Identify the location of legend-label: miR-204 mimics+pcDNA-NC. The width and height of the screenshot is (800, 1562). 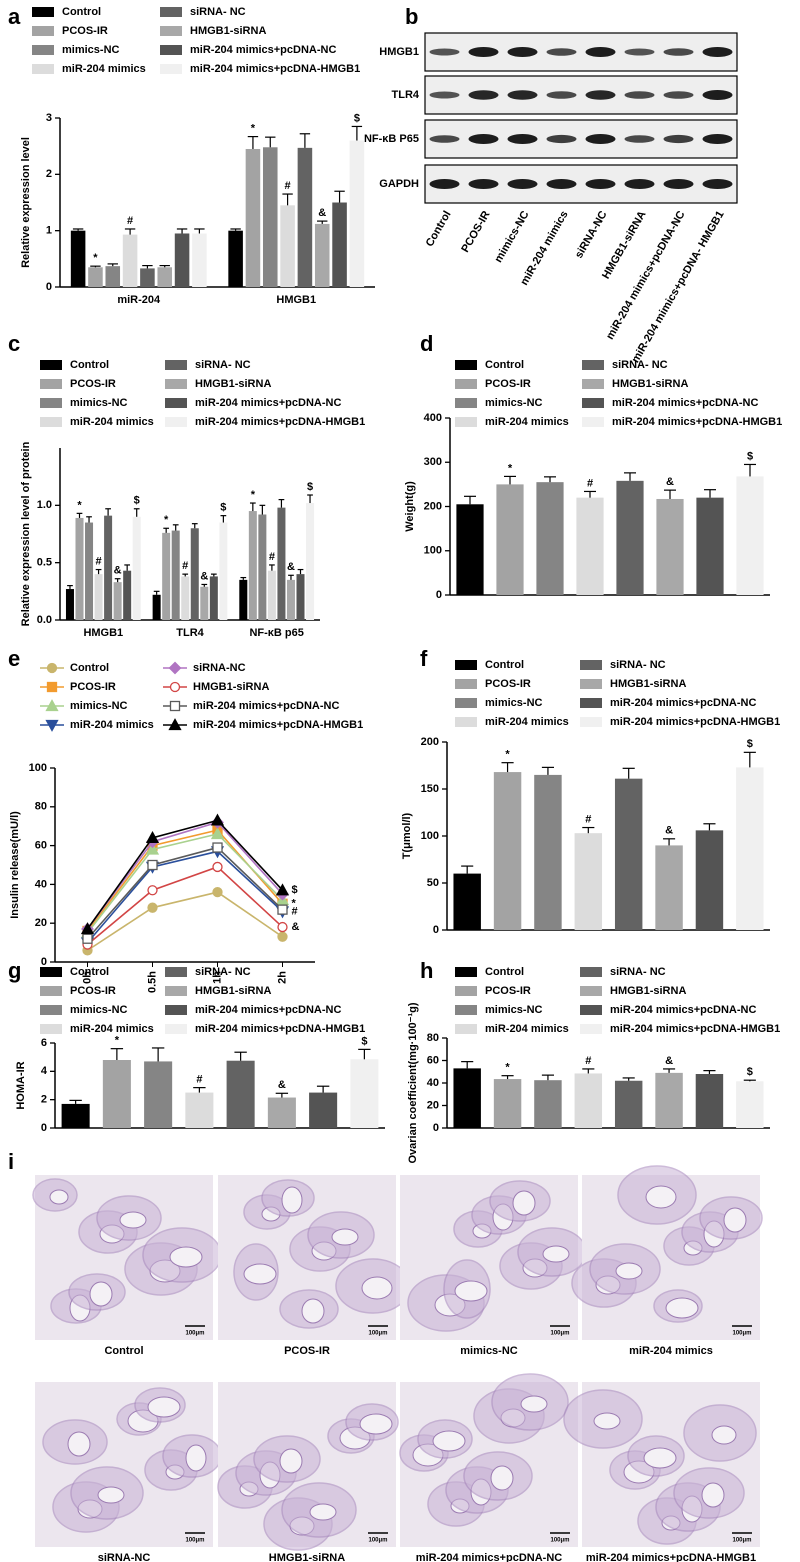
(268, 403).